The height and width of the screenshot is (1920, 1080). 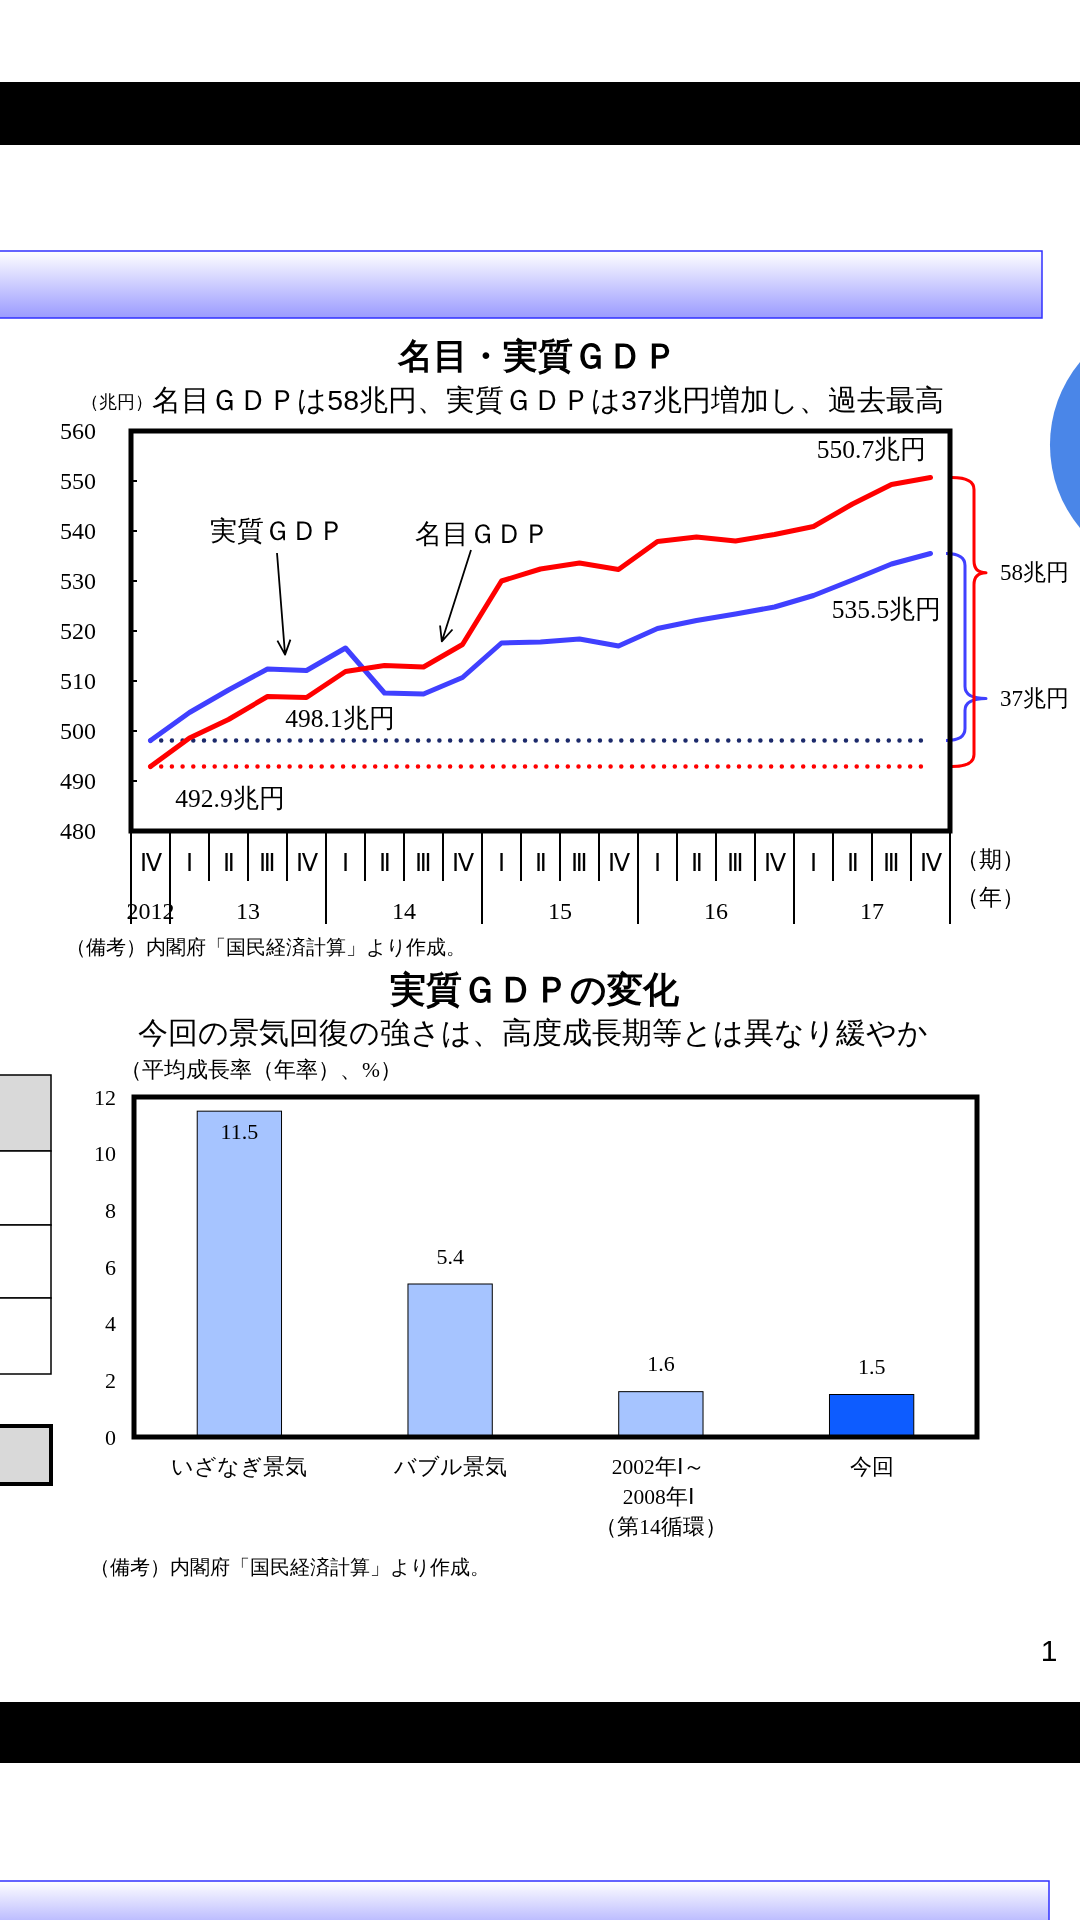 I want to click on ref-line-label: 492.9兆円, so click(x=230, y=798).